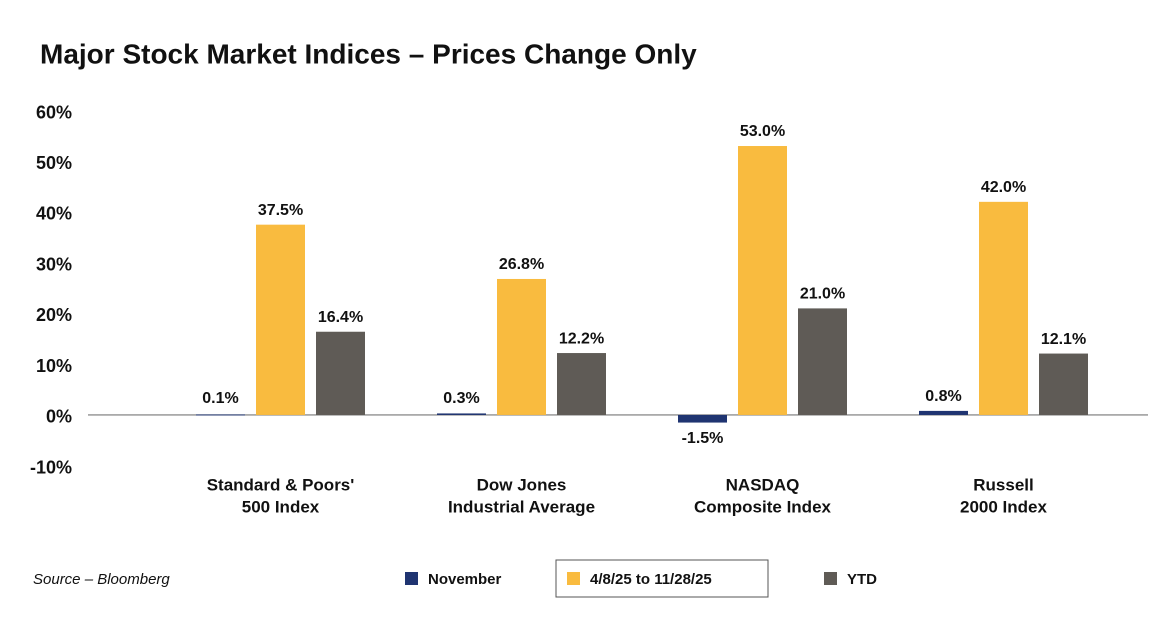  What do you see at coordinates (943, 396) in the screenshot?
I see `value-label: 0.8%` at bounding box center [943, 396].